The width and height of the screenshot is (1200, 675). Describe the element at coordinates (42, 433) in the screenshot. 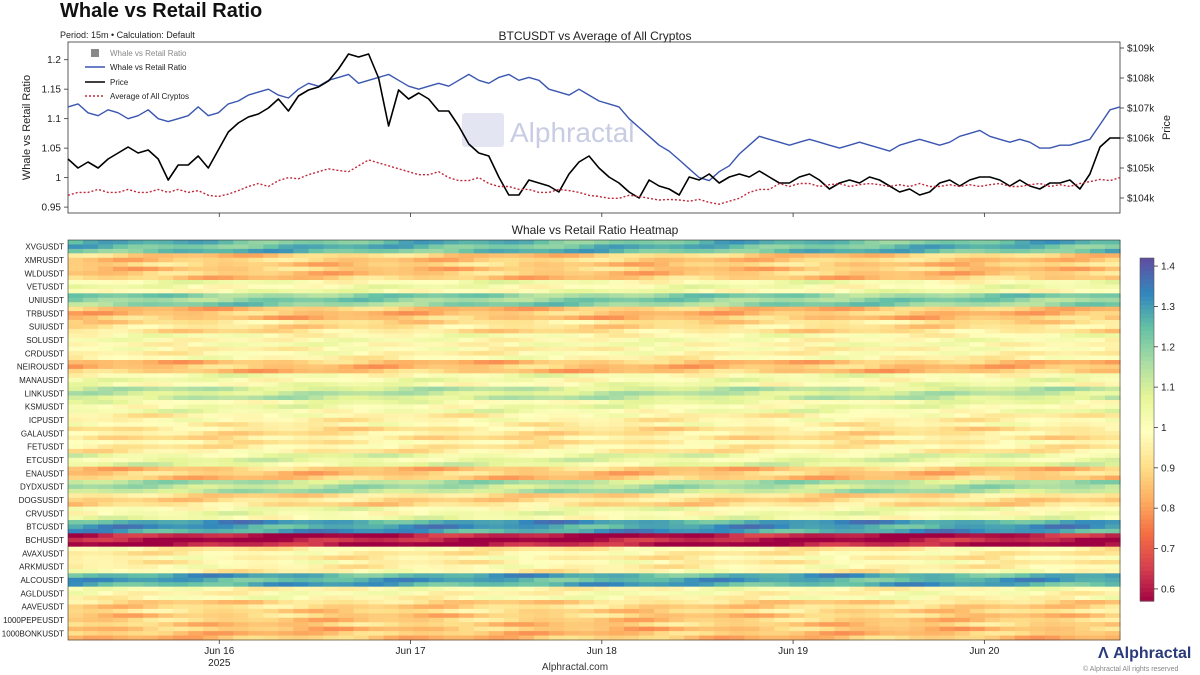

I see `heatmap-row-label: GALAUSDT` at that location.